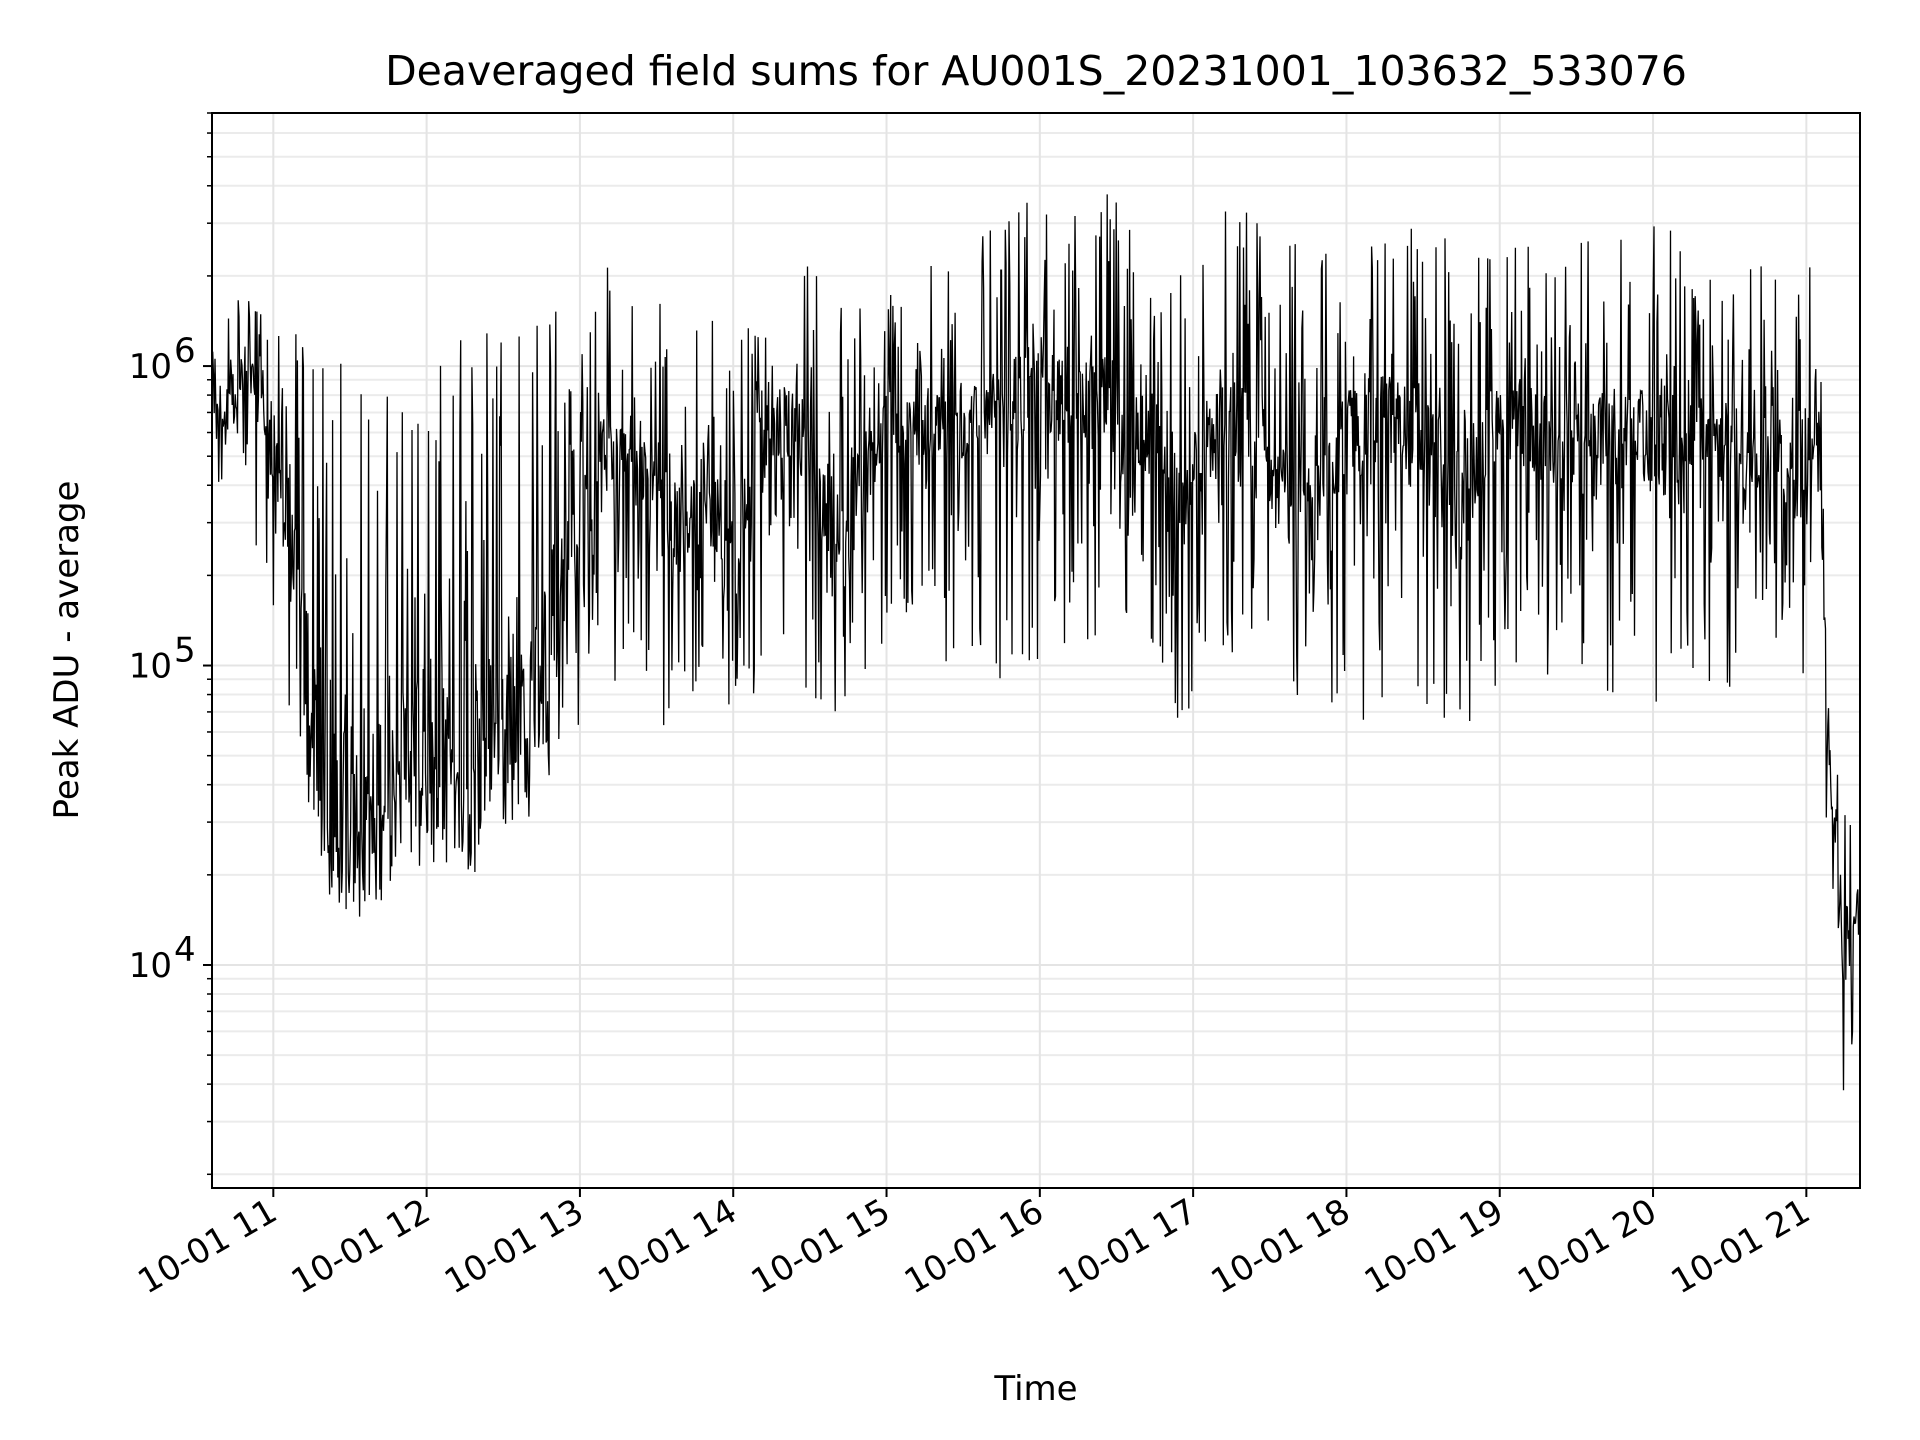  What do you see at coordinates (185, 351) in the screenshot?
I see `y-tick-exponent: 6` at bounding box center [185, 351].